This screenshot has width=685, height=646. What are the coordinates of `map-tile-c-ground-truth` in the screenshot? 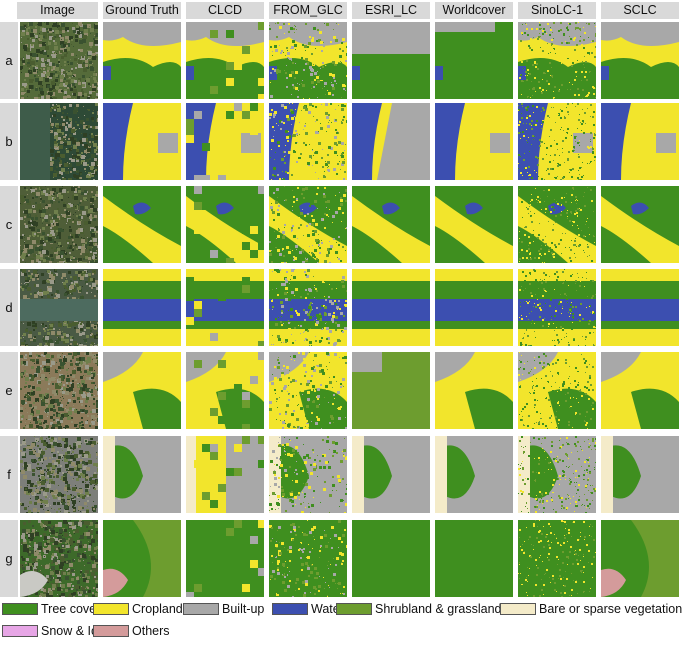 It's located at (142, 224).